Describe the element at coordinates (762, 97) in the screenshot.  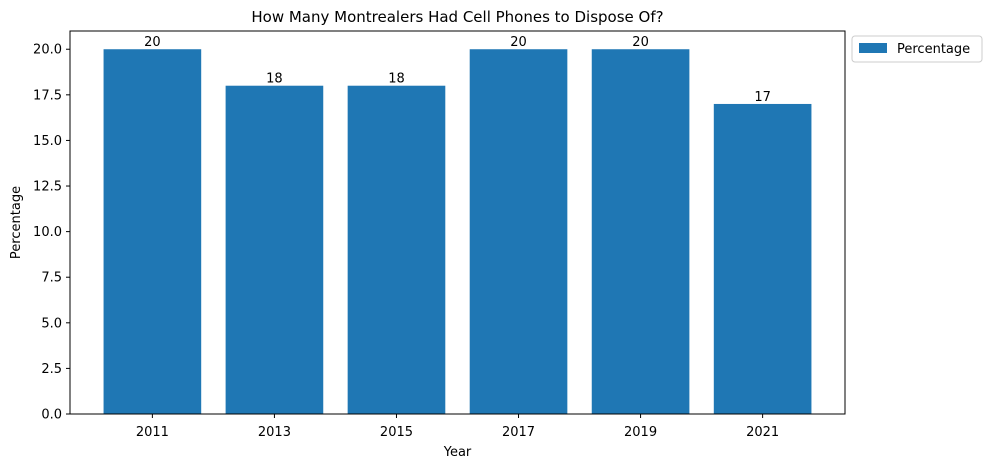
I see `bar-value-label: 17` at that location.